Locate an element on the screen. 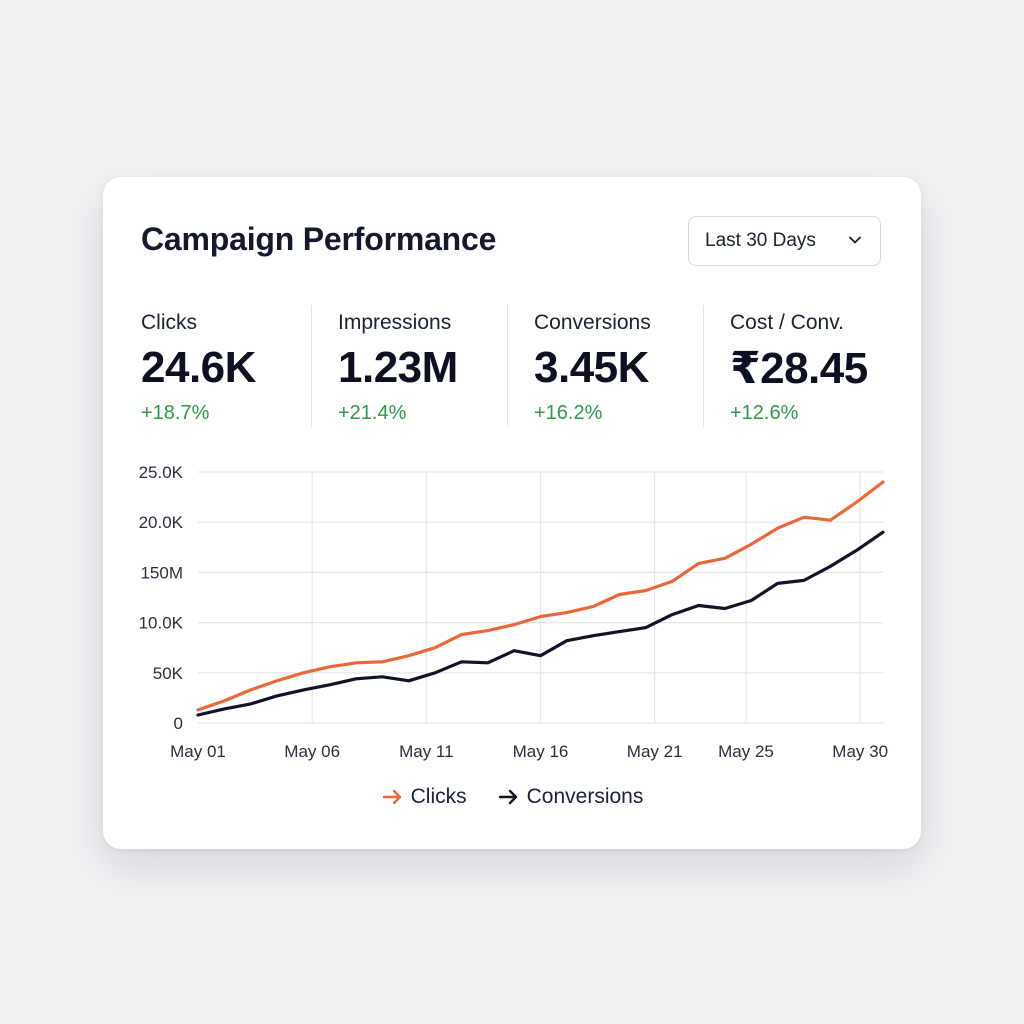 The height and width of the screenshot is (1024, 1024). kpi-label: Clicks is located at coordinates (169, 322).